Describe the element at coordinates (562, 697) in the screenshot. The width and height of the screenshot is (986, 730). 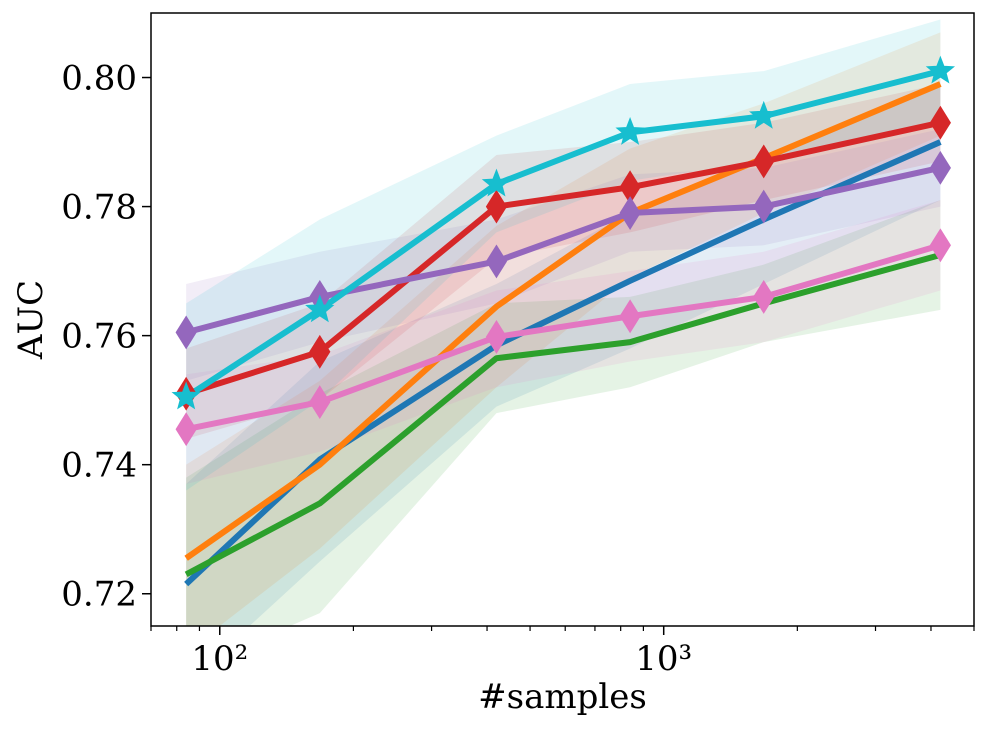
I see `x-axis-label: #samples` at that location.